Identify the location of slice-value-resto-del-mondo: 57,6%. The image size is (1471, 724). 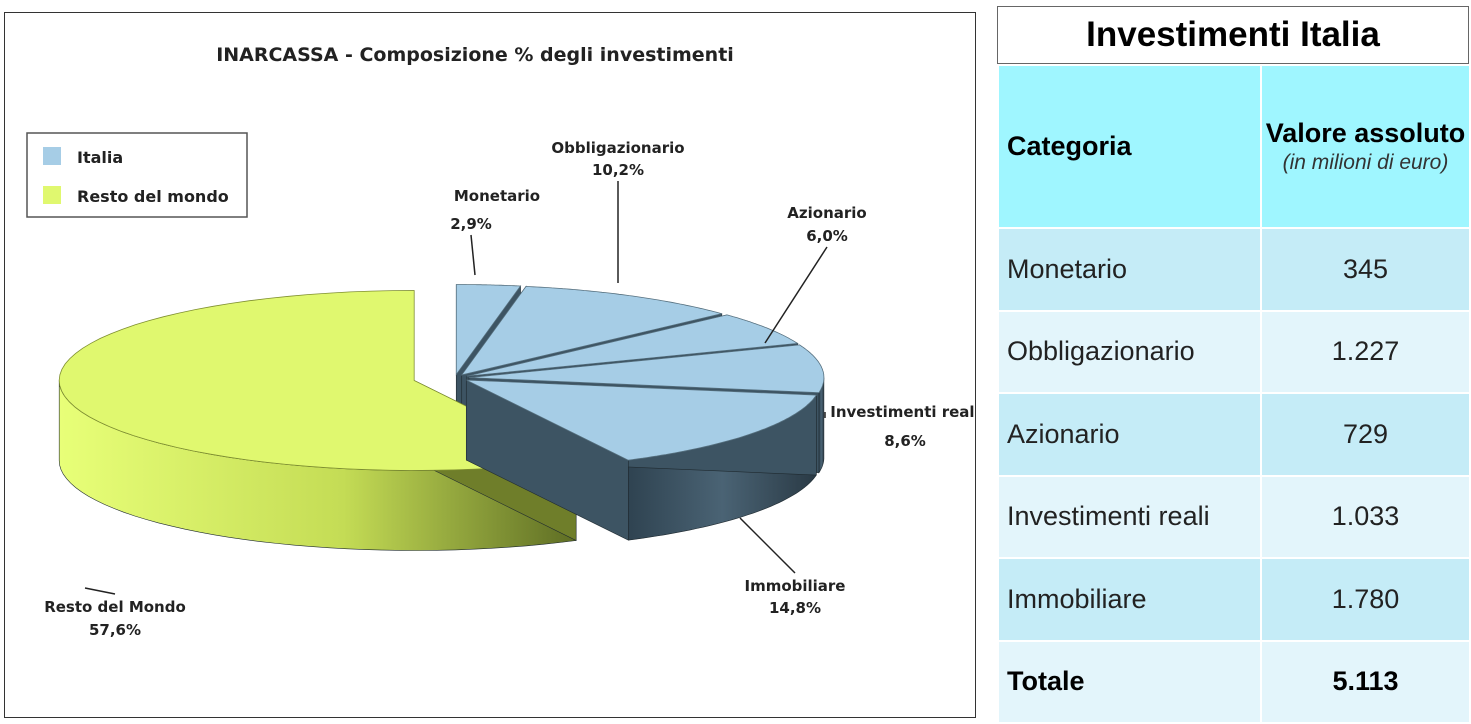
(115, 630).